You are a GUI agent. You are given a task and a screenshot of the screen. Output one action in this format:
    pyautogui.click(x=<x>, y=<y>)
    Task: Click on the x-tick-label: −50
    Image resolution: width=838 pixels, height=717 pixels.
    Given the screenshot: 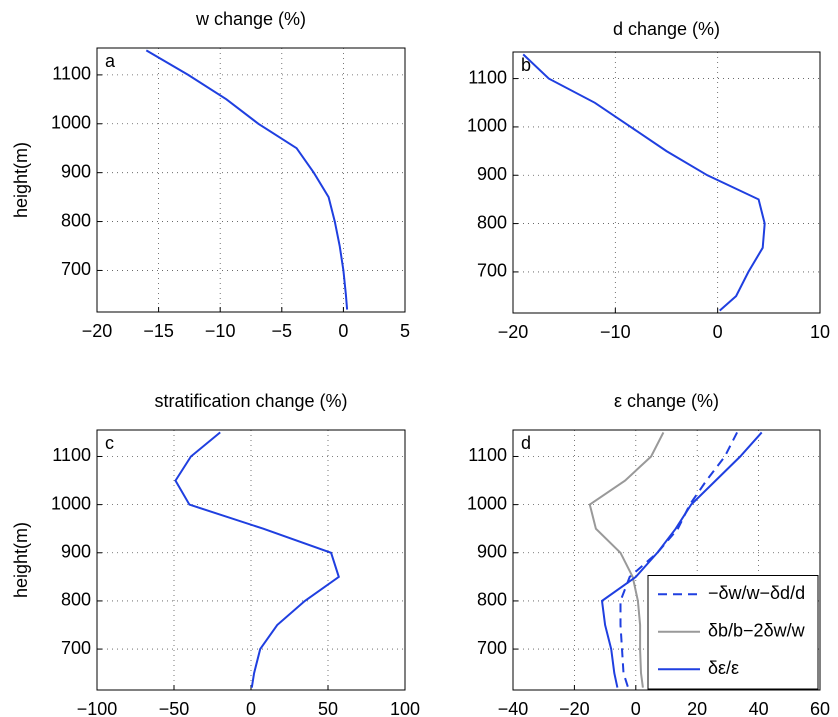 What is the action you would take?
    pyautogui.click(x=174, y=708)
    